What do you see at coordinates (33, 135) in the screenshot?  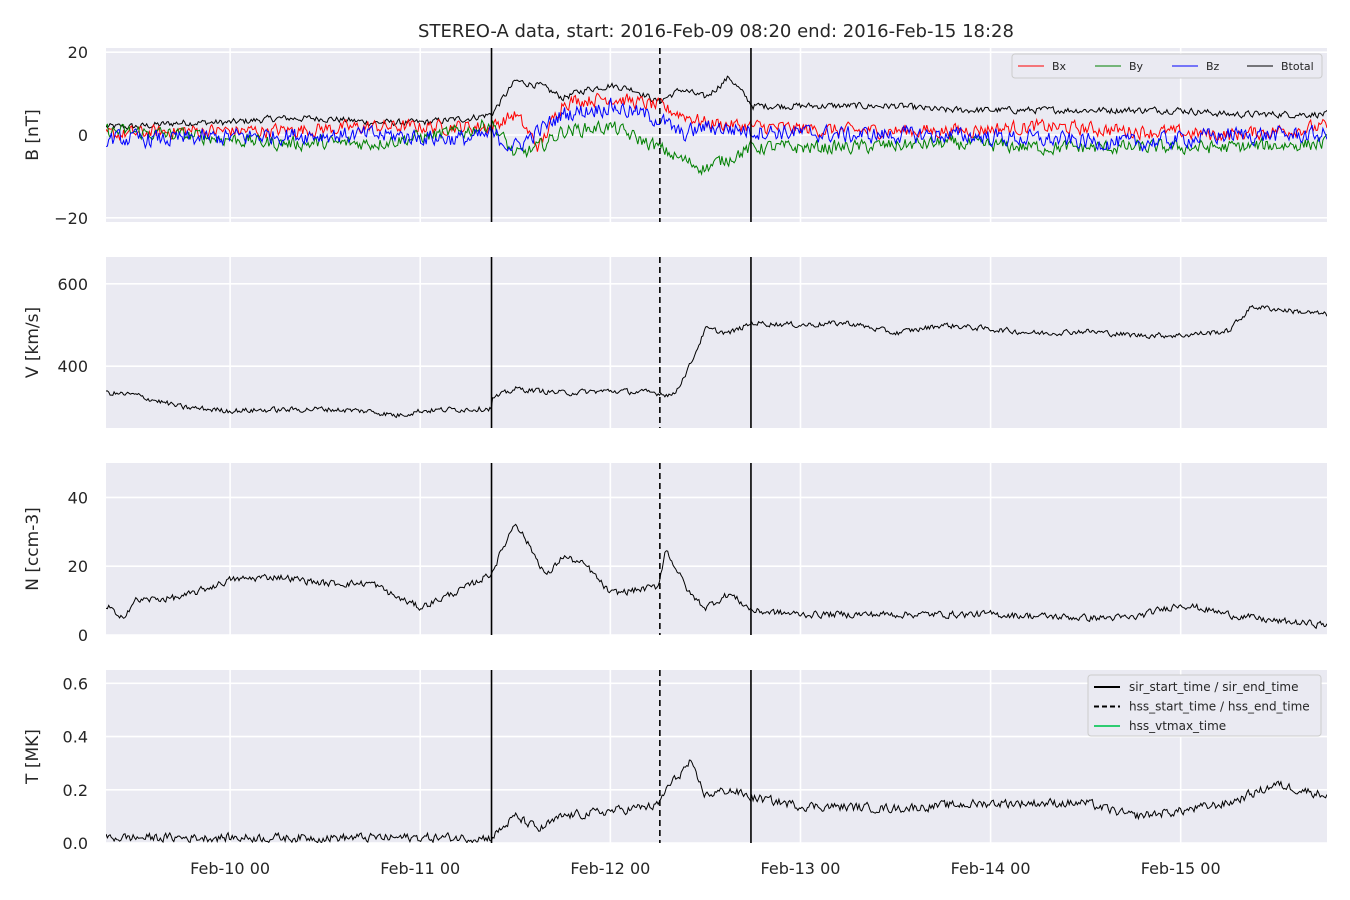 I see `y-axis-label: B [nT]` at bounding box center [33, 135].